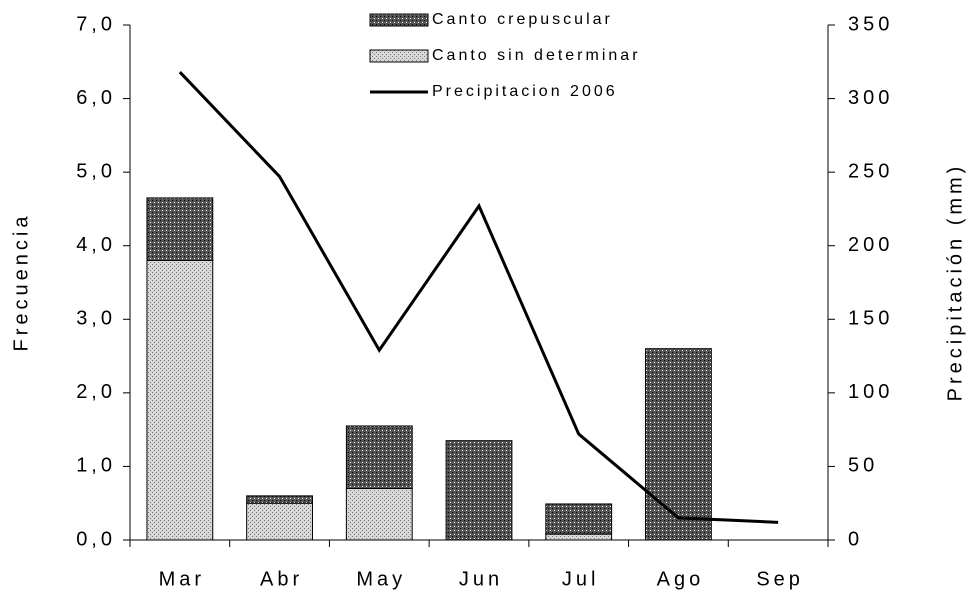  Describe the element at coordinates (863, 466) in the screenshot. I see `y2-tick-label: 50` at that location.